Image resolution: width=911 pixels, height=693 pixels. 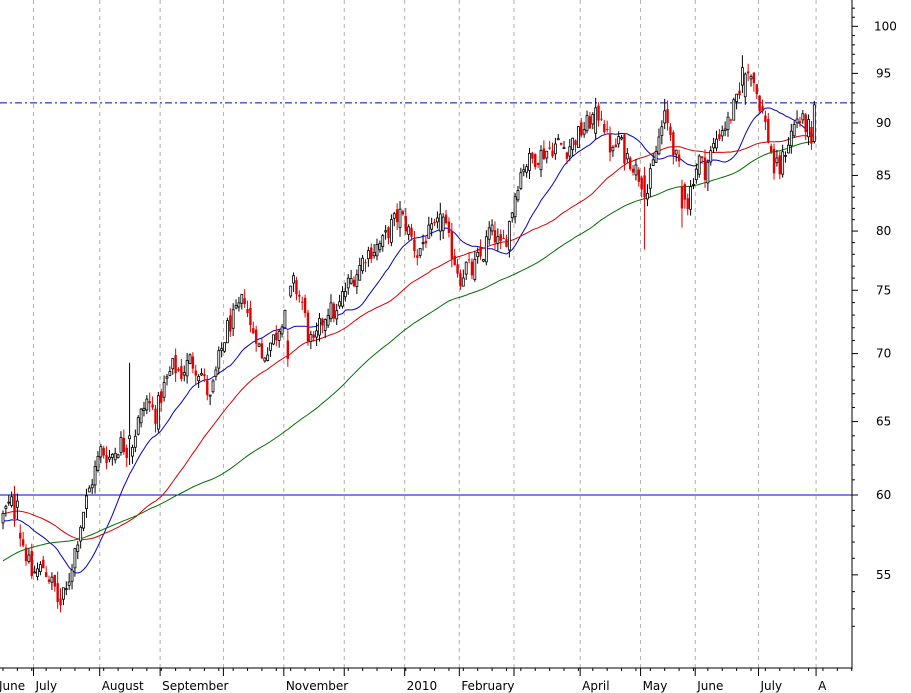 I want to click on y-tick-label: 70, so click(x=883, y=354).